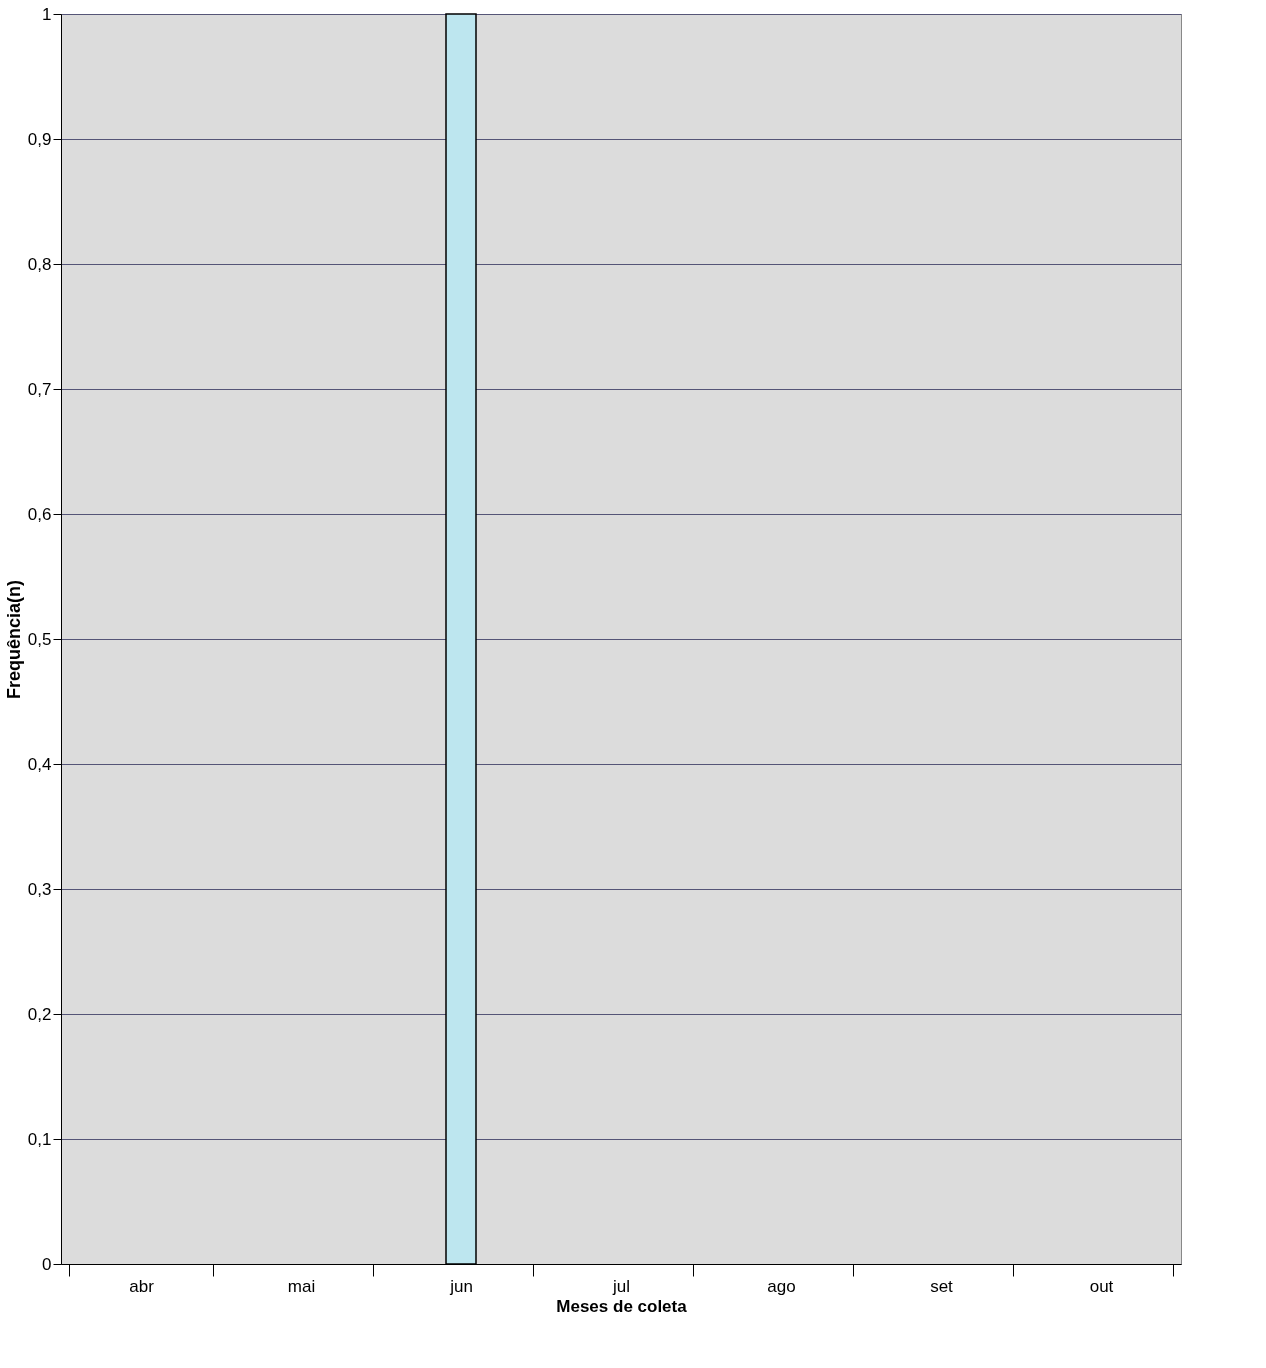  I want to click on y-tick-label: 0,8, so click(39, 264).